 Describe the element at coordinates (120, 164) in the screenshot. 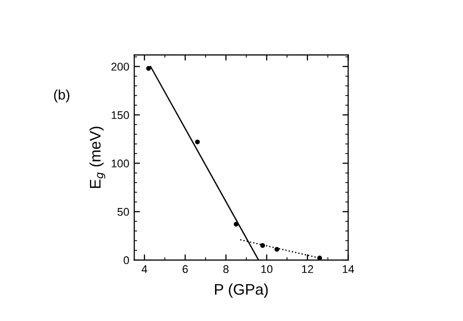

I see `y-tick-label: 100` at that location.